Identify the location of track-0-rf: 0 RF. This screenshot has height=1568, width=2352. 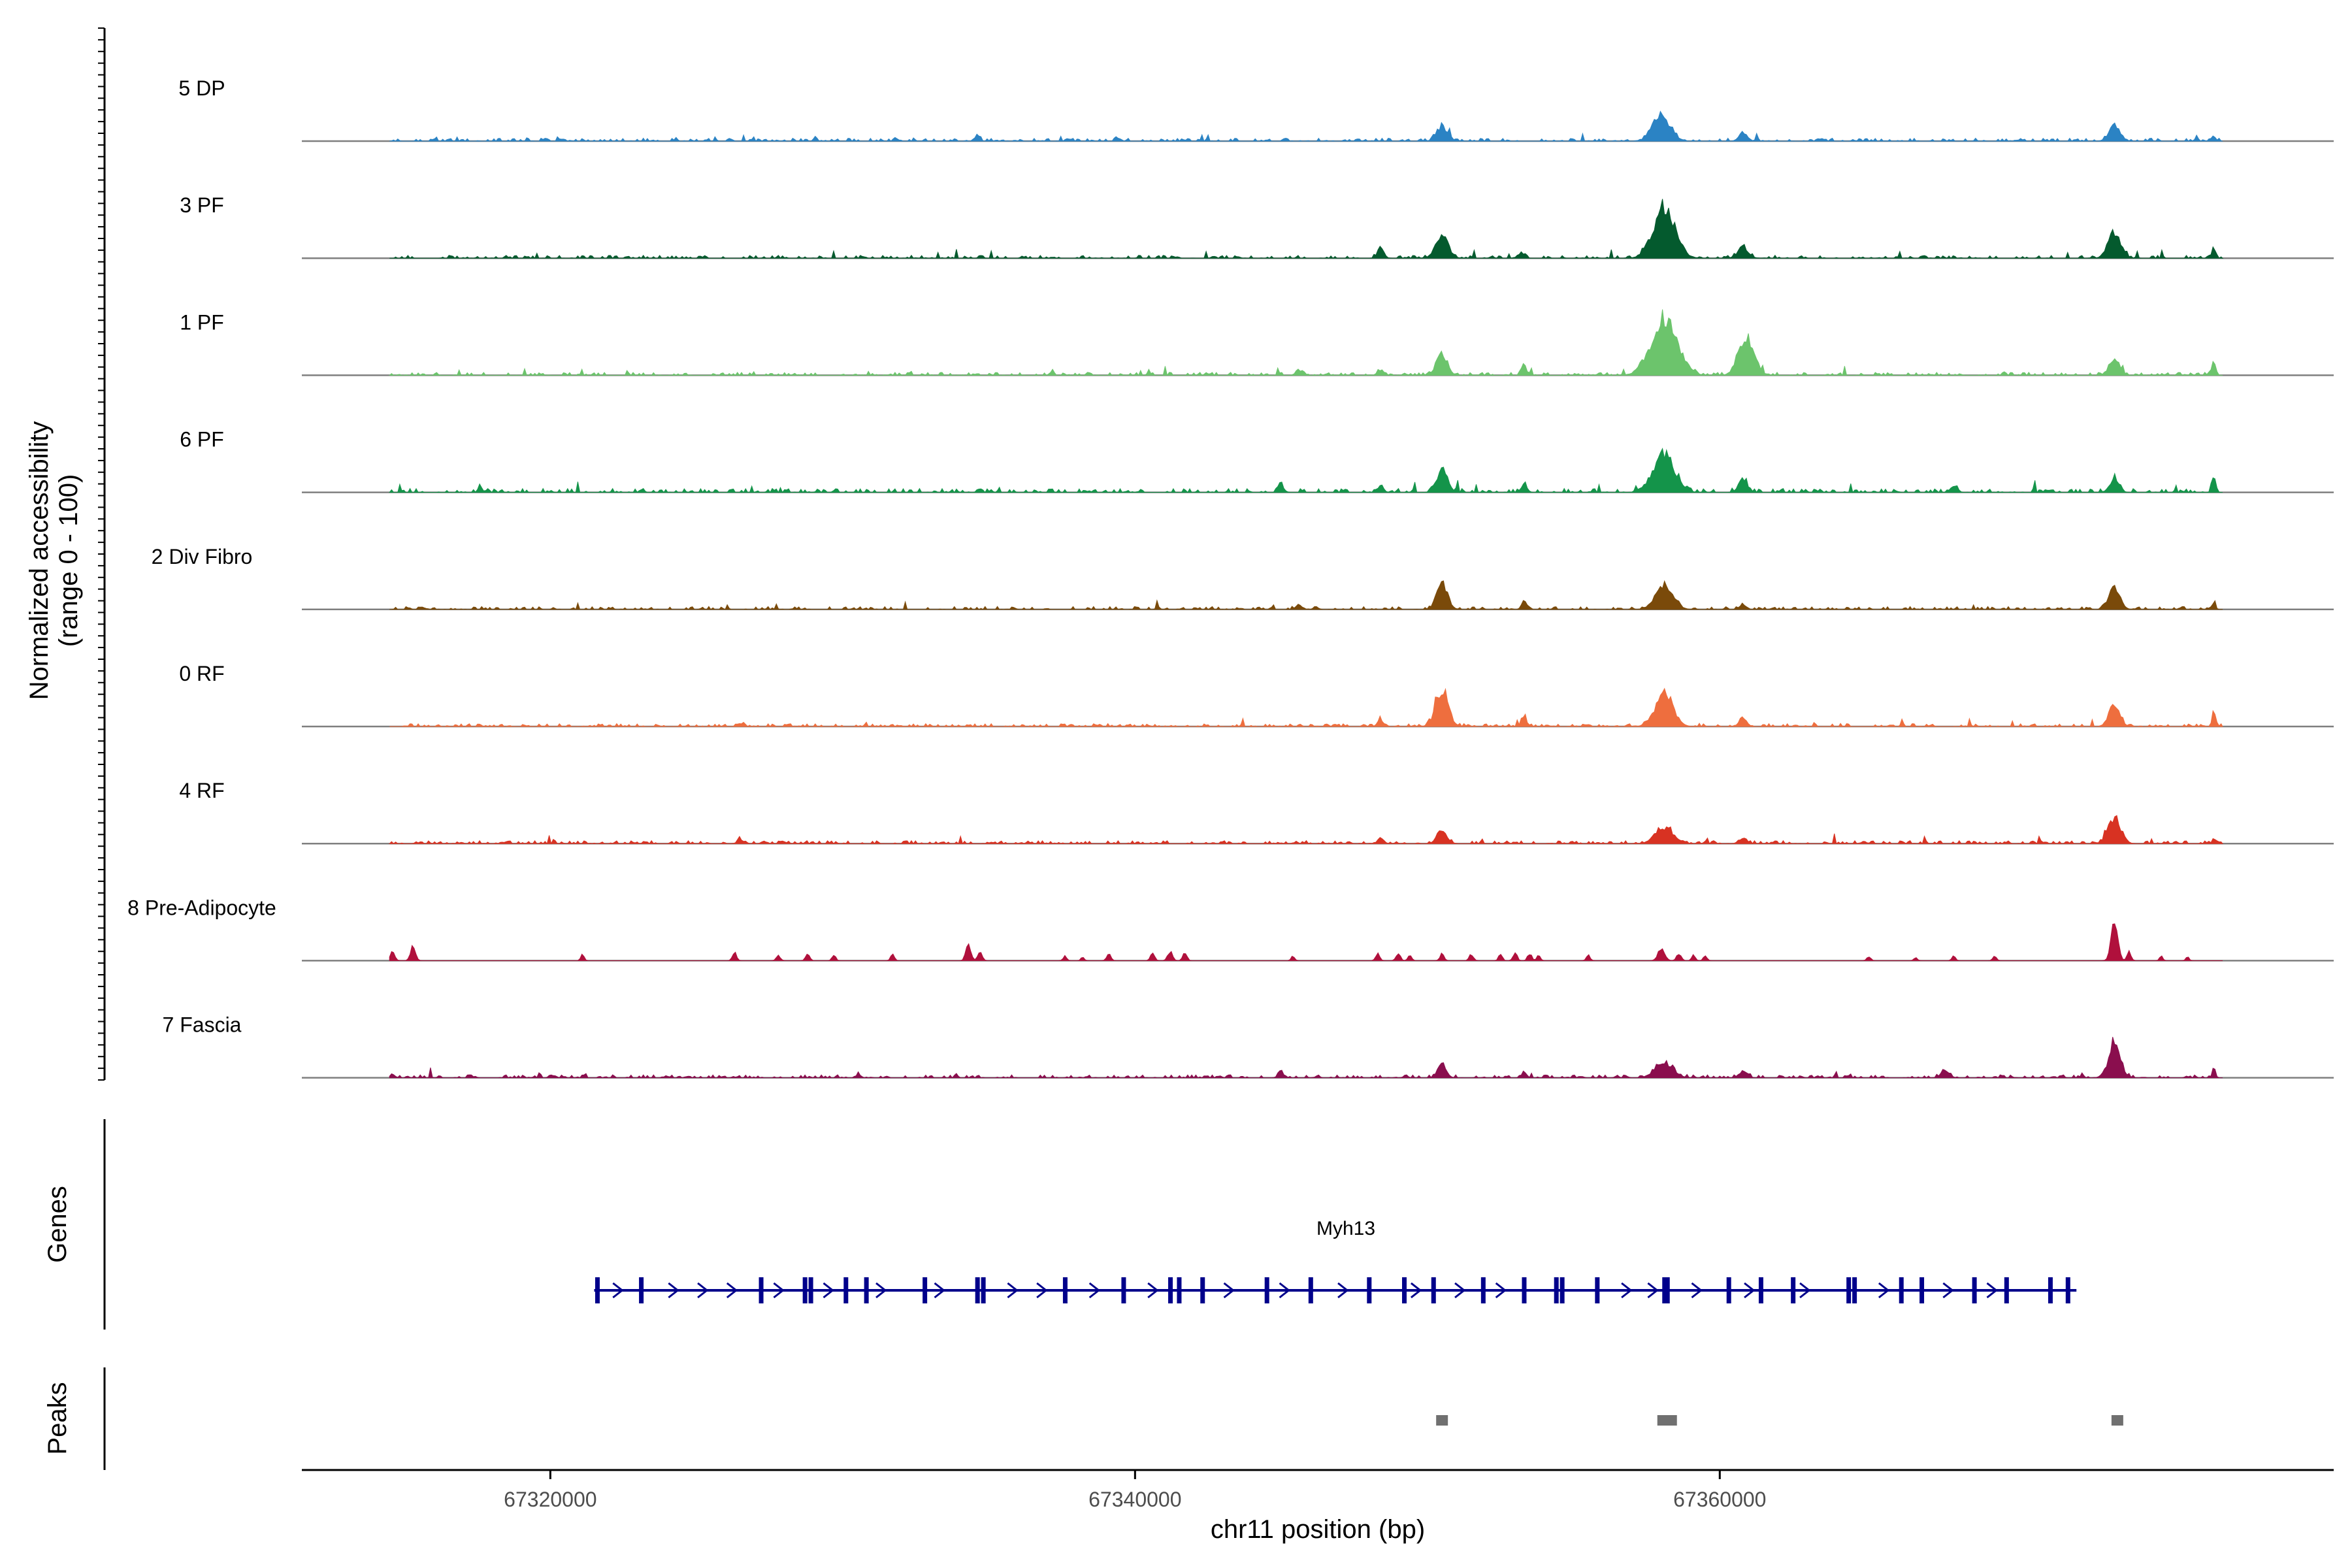
(1256, 695).